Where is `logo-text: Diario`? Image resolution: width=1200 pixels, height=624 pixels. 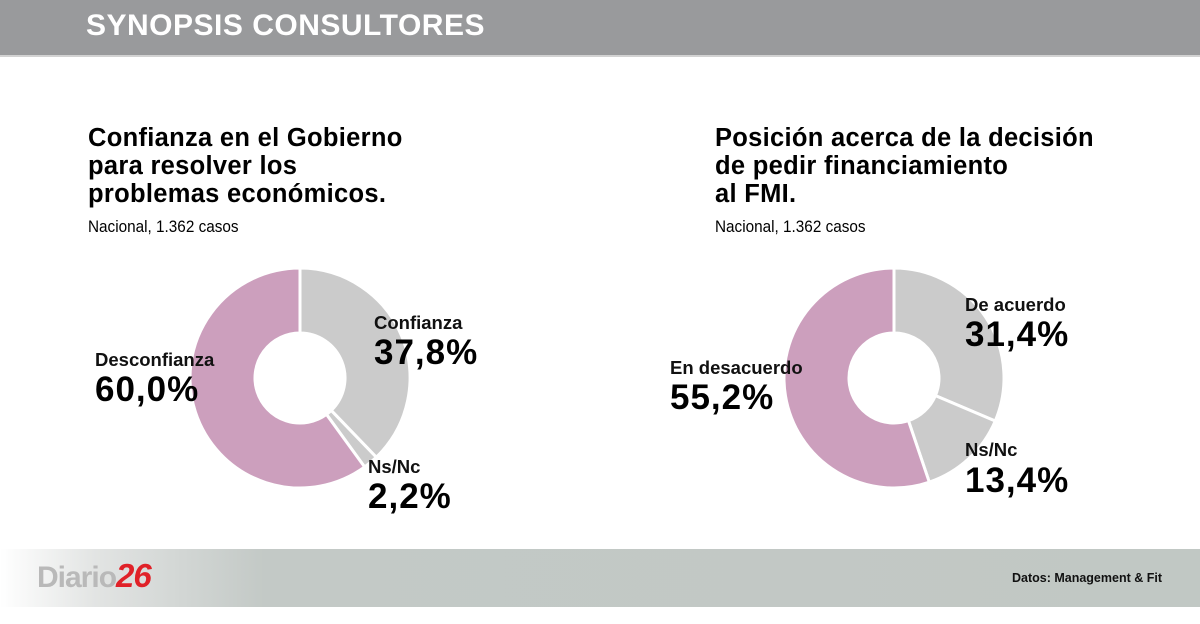 logo-text: Diario is located at coordinates (77, 577).